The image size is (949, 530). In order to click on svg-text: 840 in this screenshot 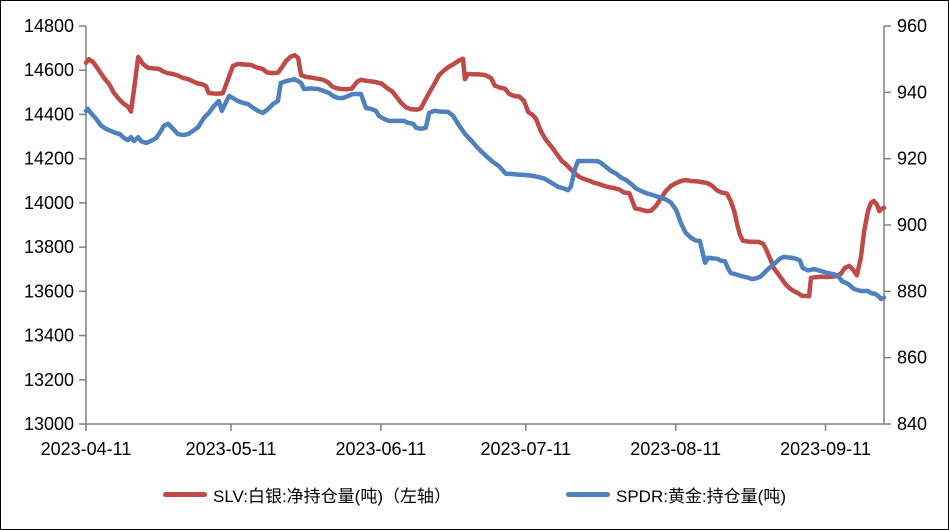, I will do `click(912, 424)`.